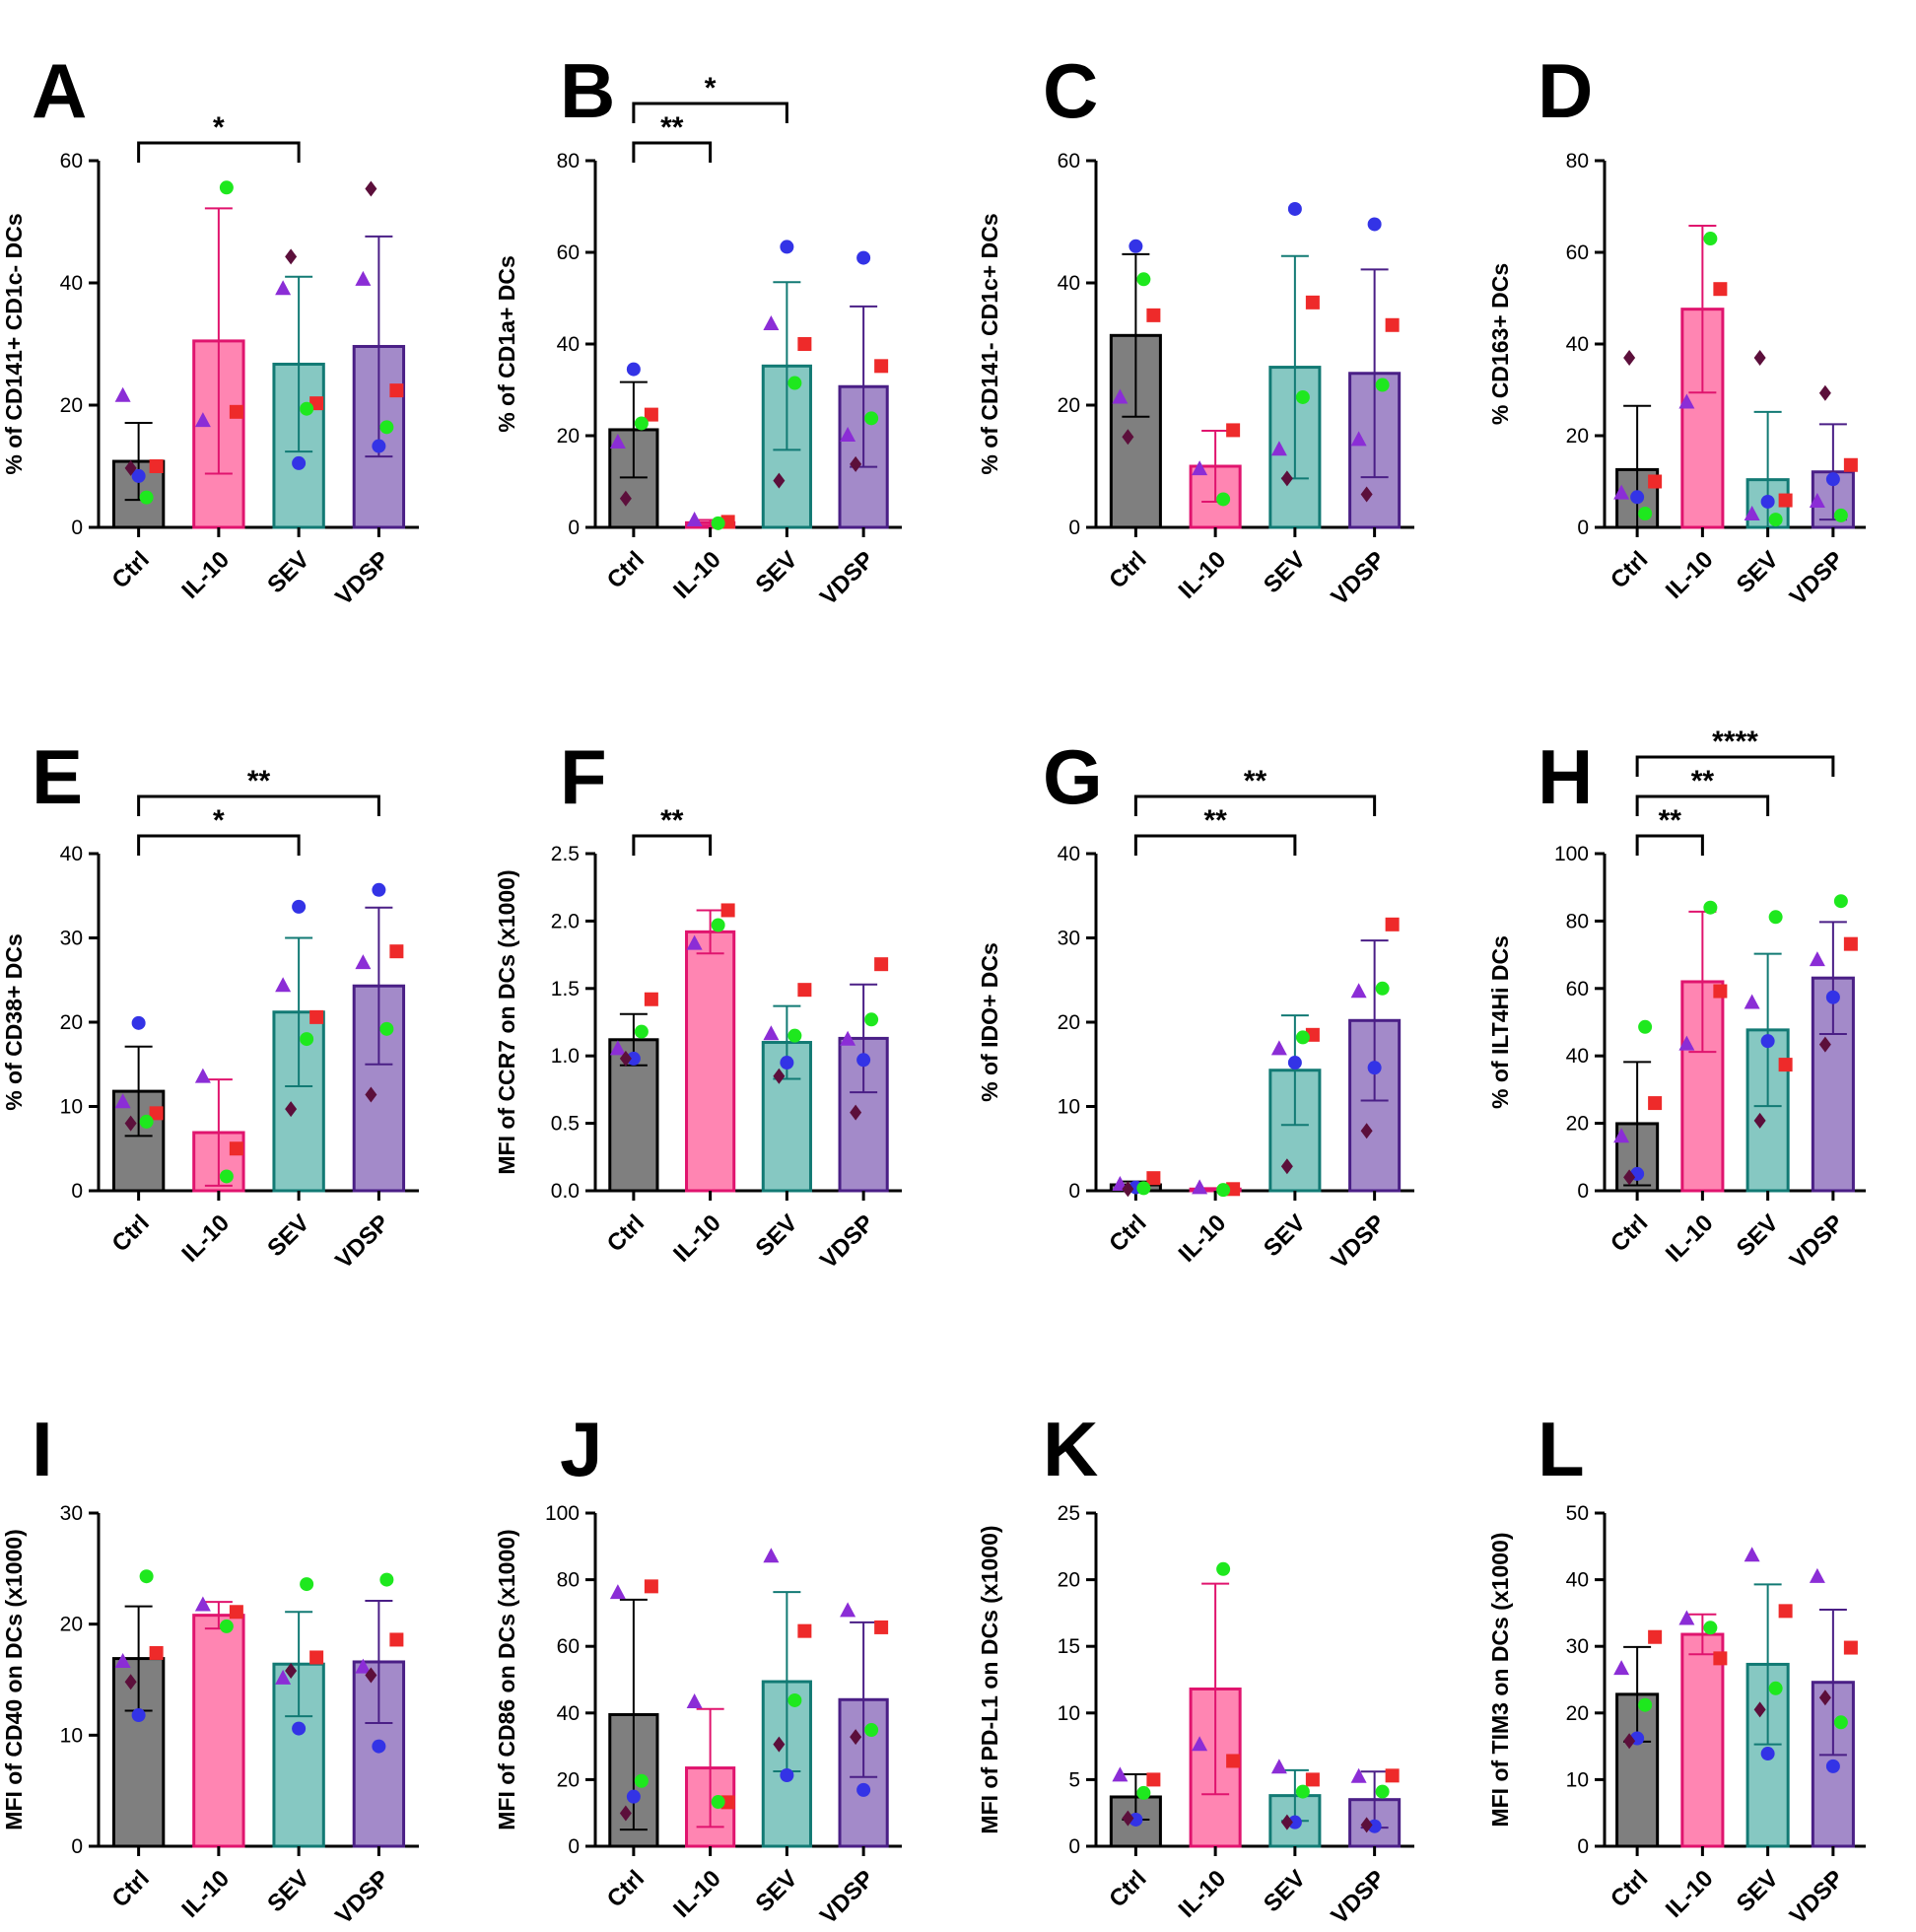 This screenshot has width=1916, height=1932. Describe the element at coordinates (1070, 91) in the screenshot. I see `panel-letter: C` at that location.